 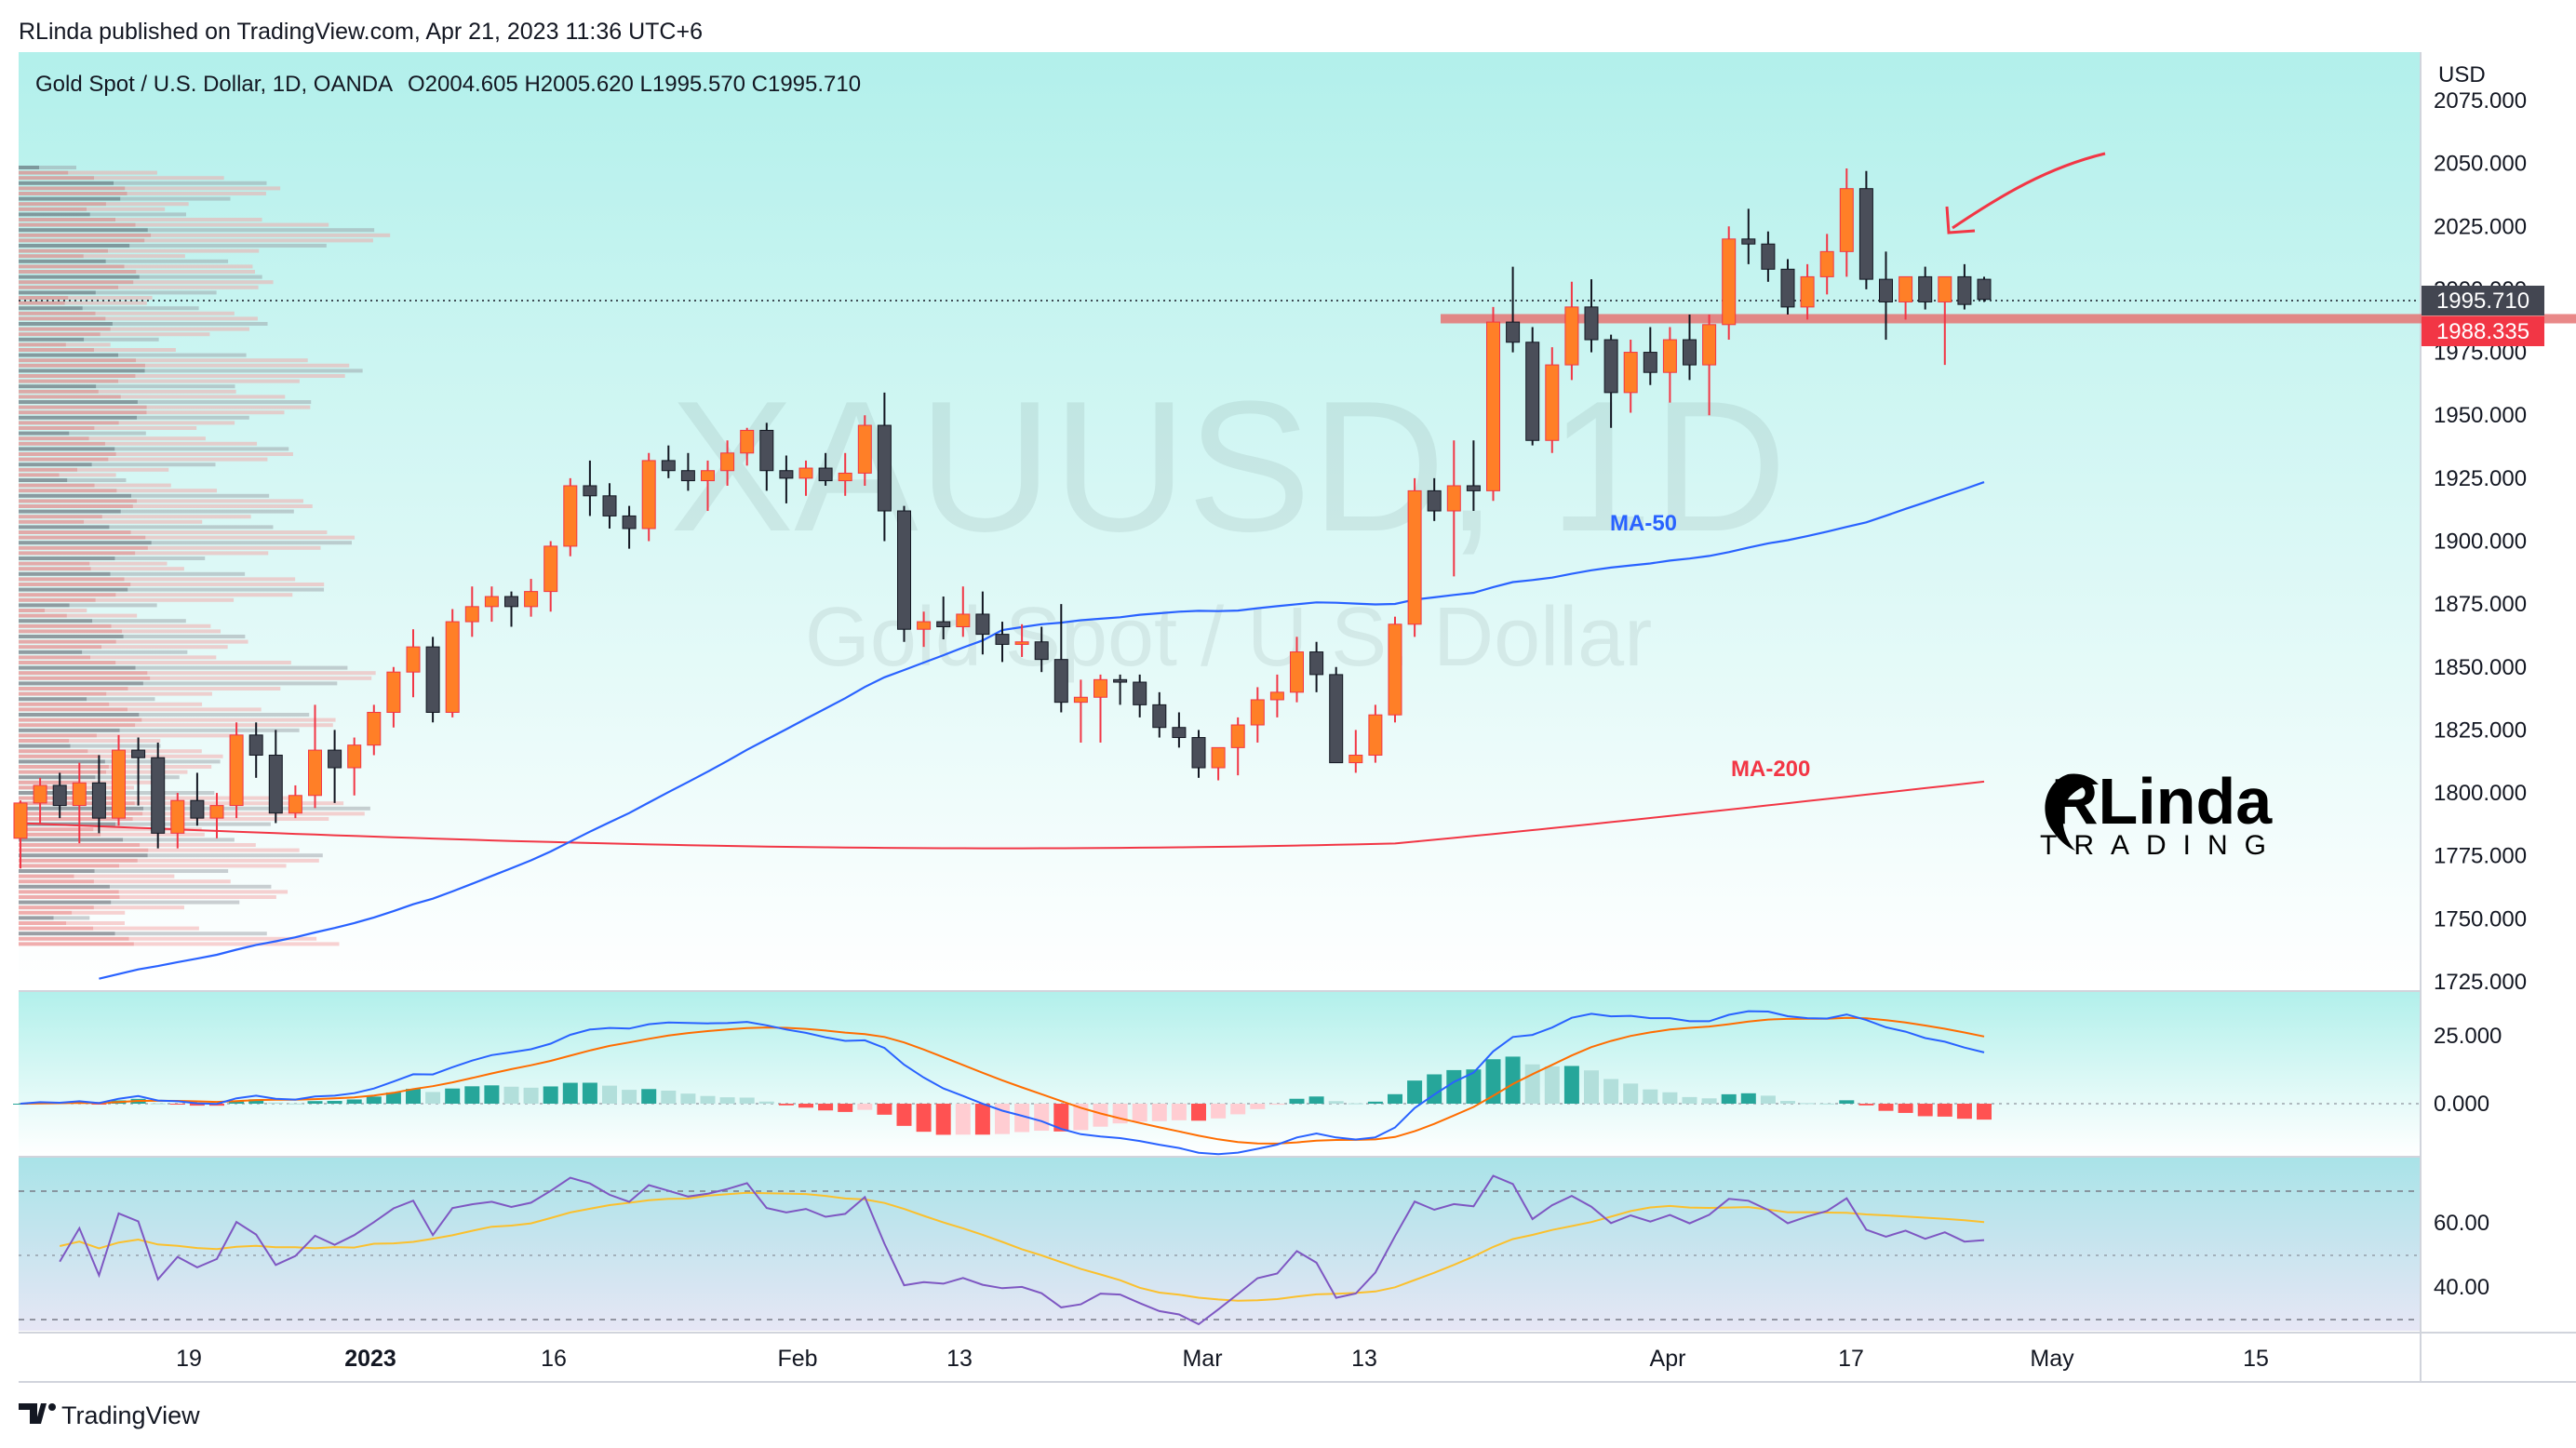 I want to click on time-axis-ticks: 19 2023 16 Feb 13 Mar 13 Apr 17 May 15, so click(x=1222, y=1359).